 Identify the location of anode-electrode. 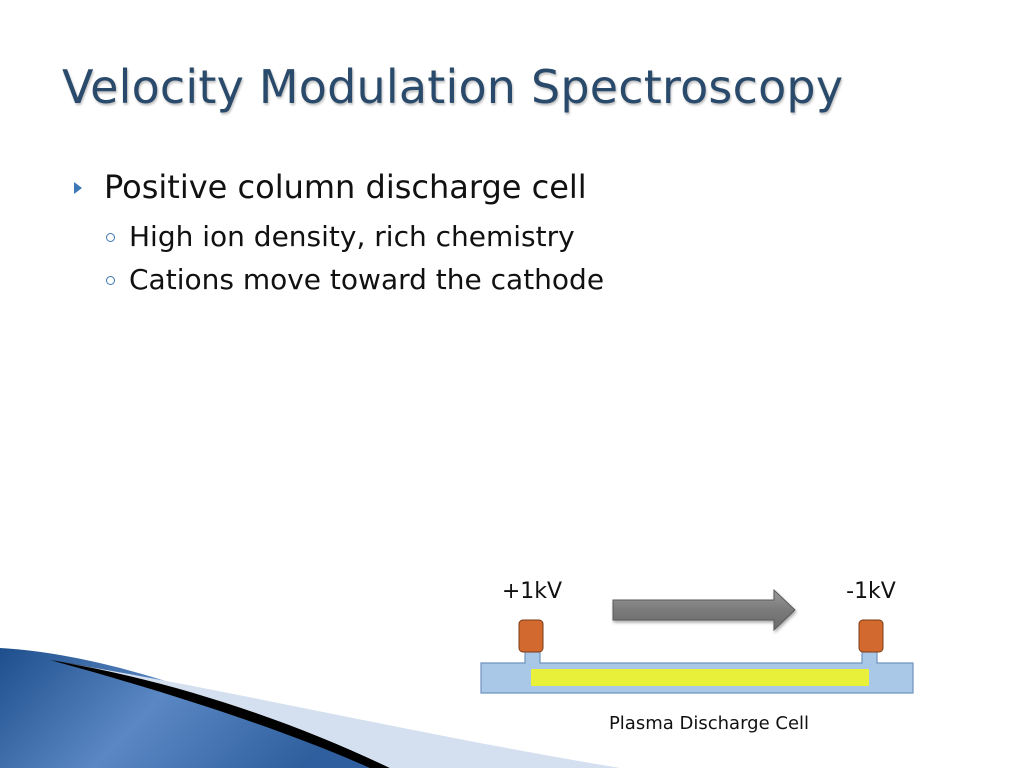
(531, 636).